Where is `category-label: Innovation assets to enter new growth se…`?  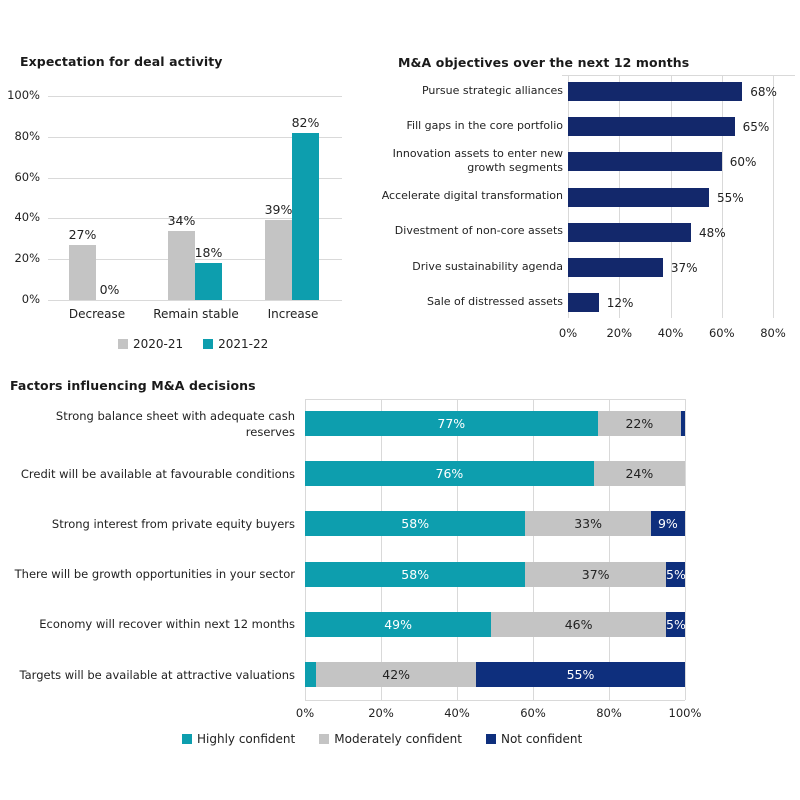 category-label: Innovation assets to enter new growth se… is located at coordinates (477, 160).